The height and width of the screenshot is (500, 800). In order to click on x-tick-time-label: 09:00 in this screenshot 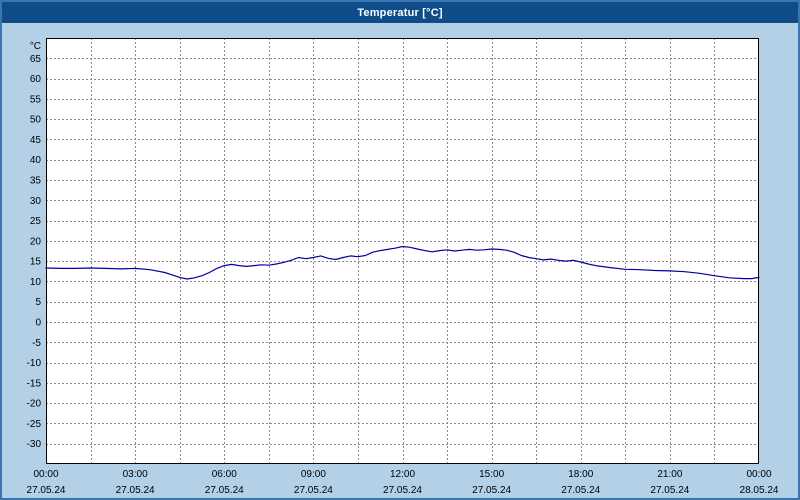, I will do `click(313, 474)`.